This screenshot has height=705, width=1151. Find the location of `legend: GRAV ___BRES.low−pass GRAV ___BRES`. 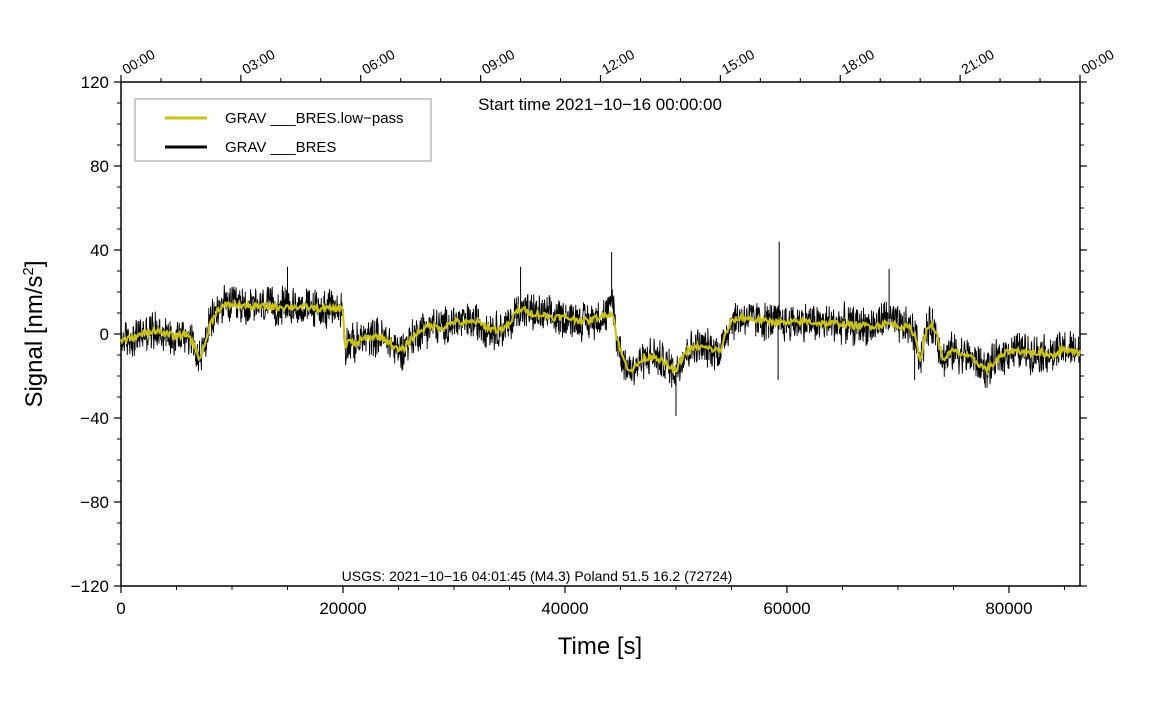

legend: GRAV ___BRES.low−pass GRAV ___BRES is located at coordinates (283, 130).